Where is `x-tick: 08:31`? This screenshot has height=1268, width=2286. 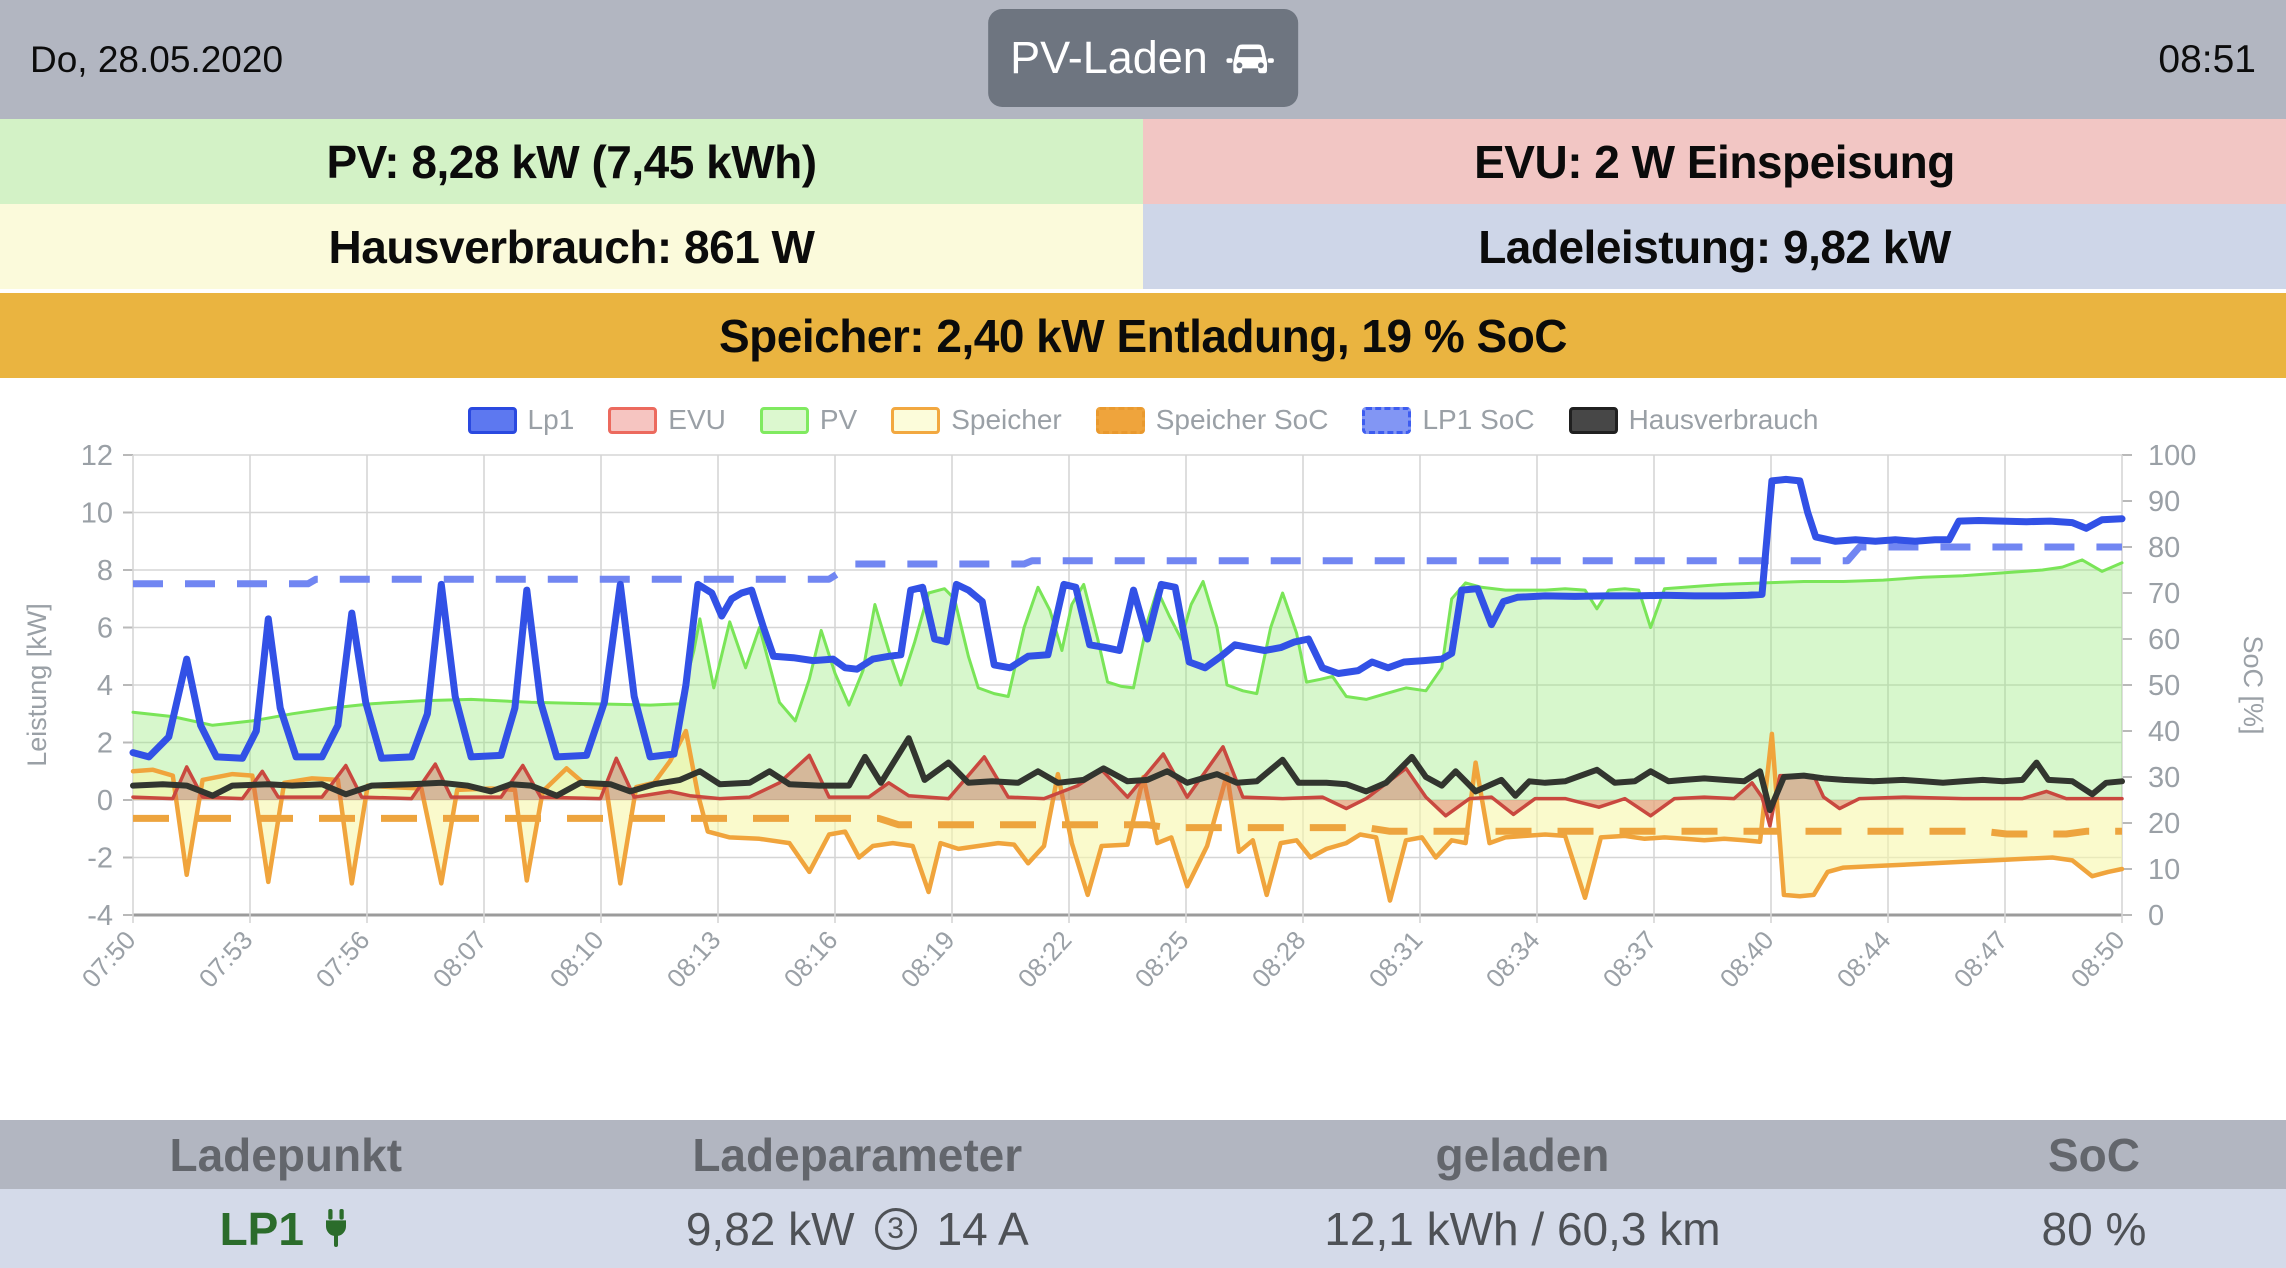 x-tick: 08:31 is located at coordinates (1396, 959).